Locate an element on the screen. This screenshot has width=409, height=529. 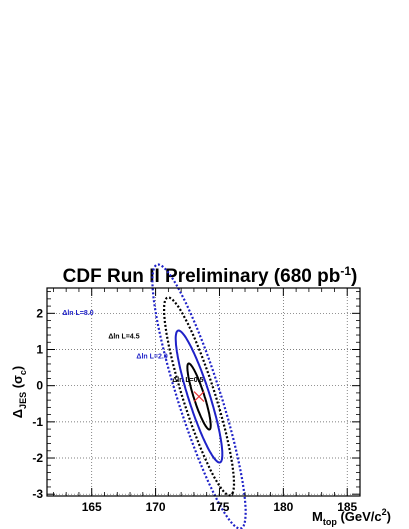
y-tick-label: -1 is located at coordinates (37, 422).